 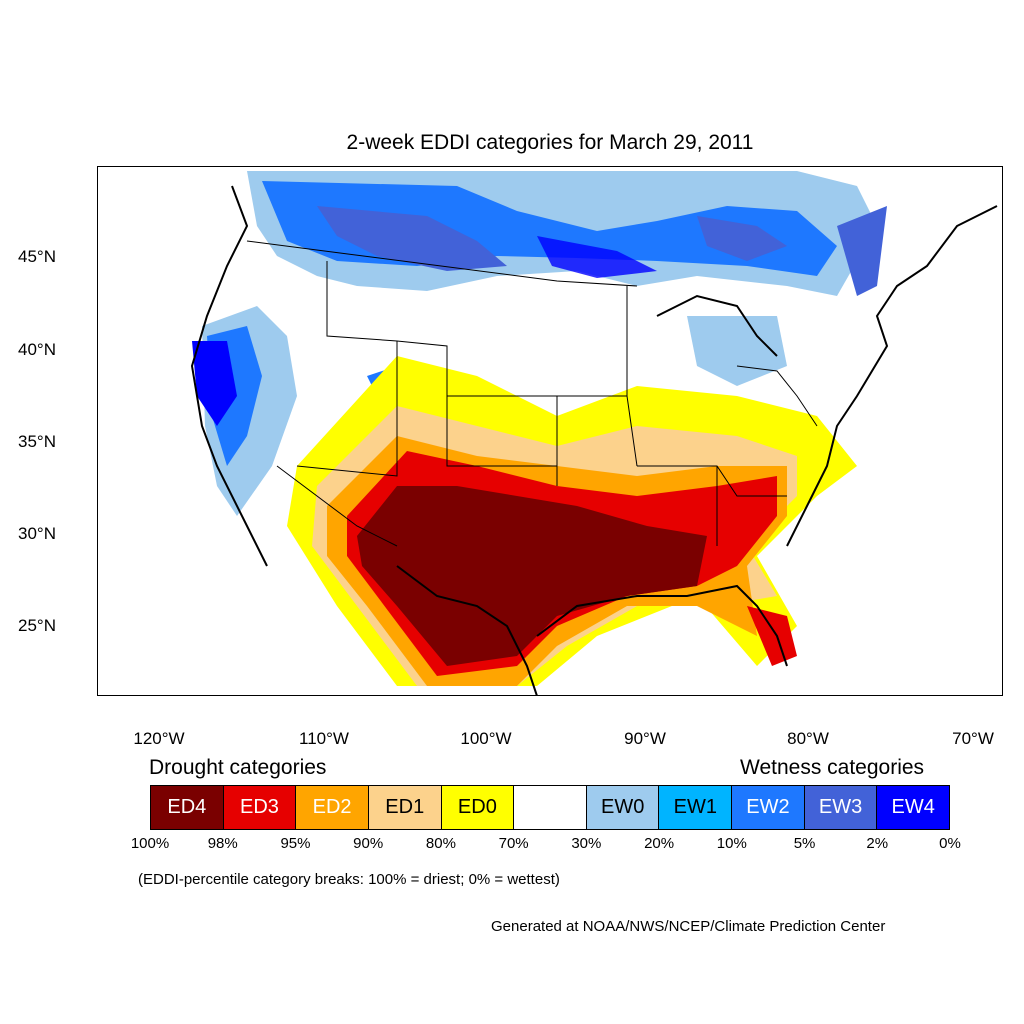 I want to click on percent-break-label: 0%, so click(x=950, y=843).